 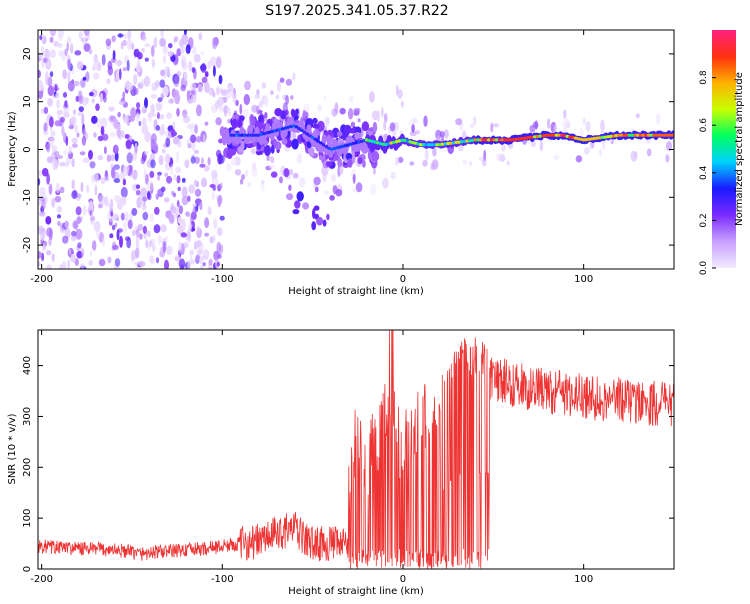 What do you see at coordinates (704, 268) in the screenshot?
I see `colorbar-tick-label: 0.0` at bounding box center [704, 268].